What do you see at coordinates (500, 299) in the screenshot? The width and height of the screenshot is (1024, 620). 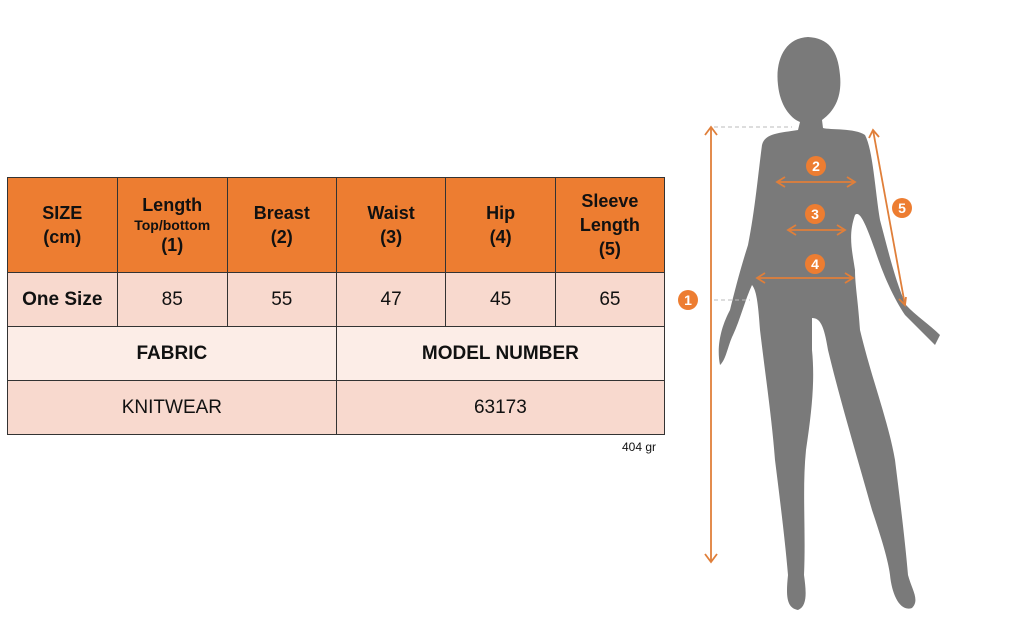 I see `hip-cell: 45` at bounding box center [500, 299].